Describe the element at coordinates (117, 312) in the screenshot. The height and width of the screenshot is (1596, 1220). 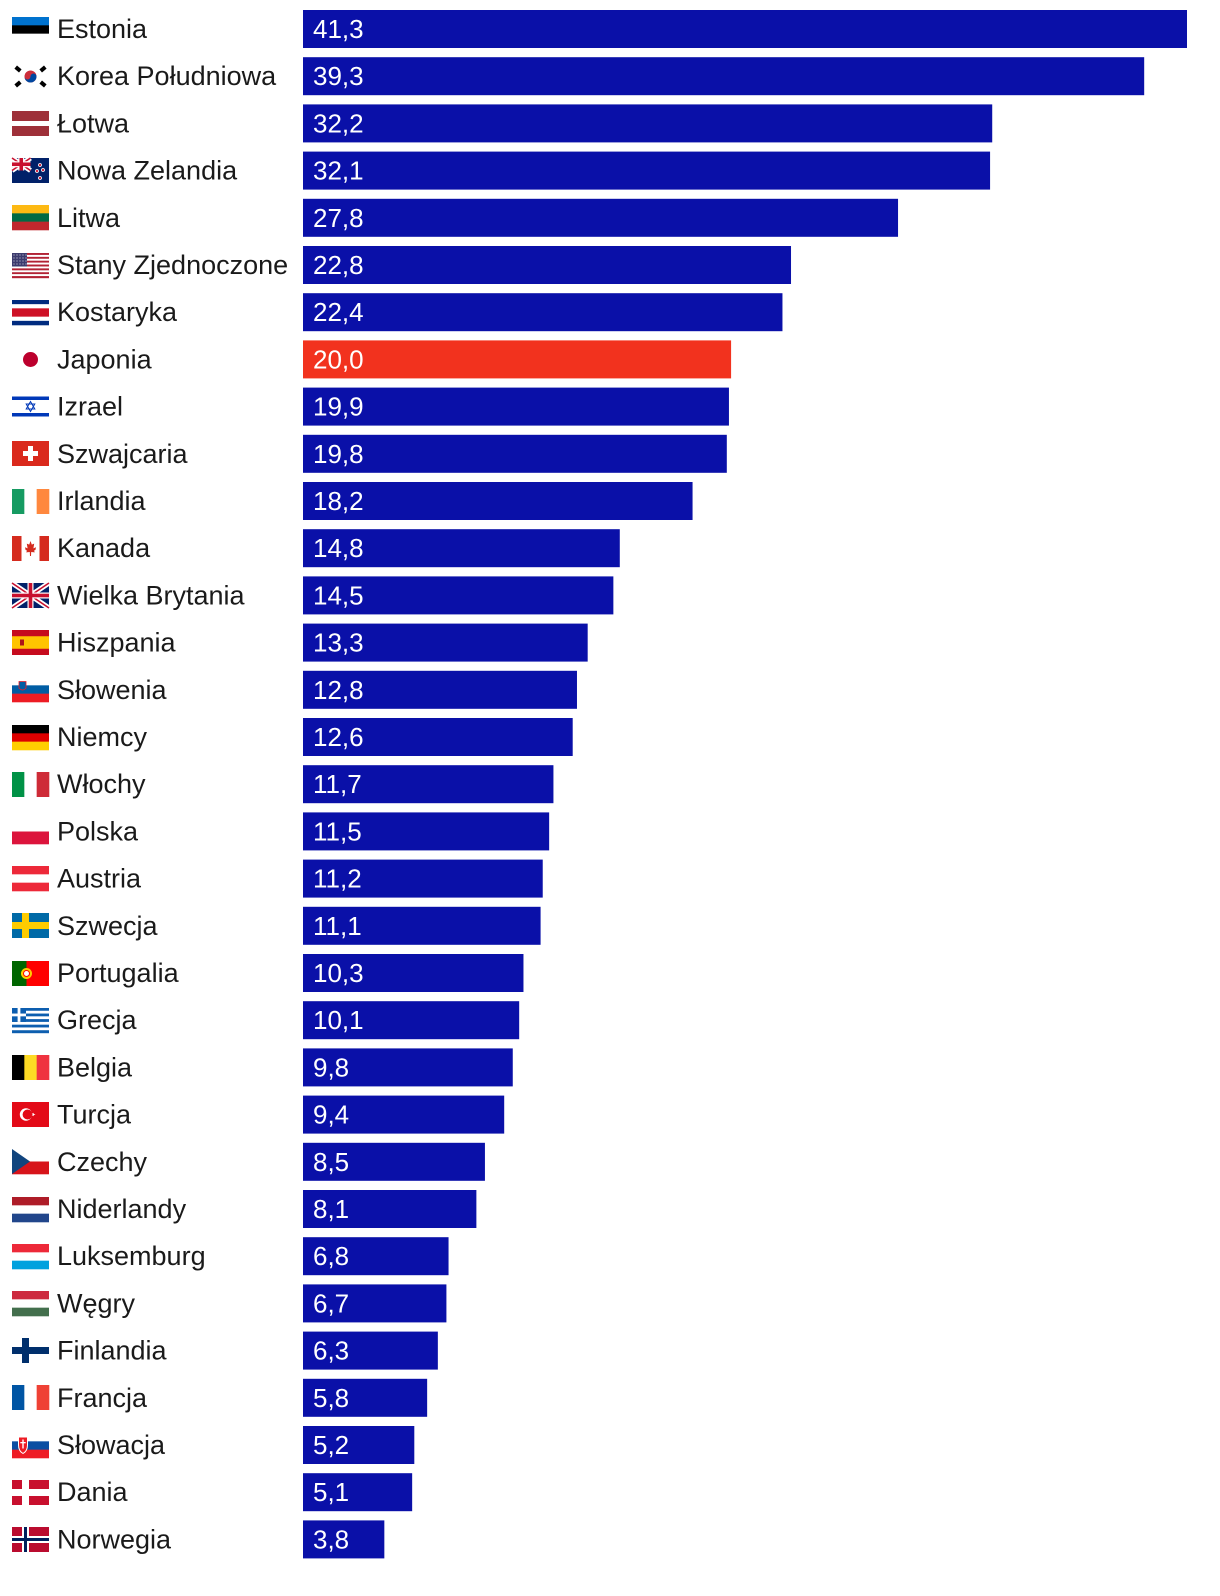
I see `category-label: Kostaryka` at that location.